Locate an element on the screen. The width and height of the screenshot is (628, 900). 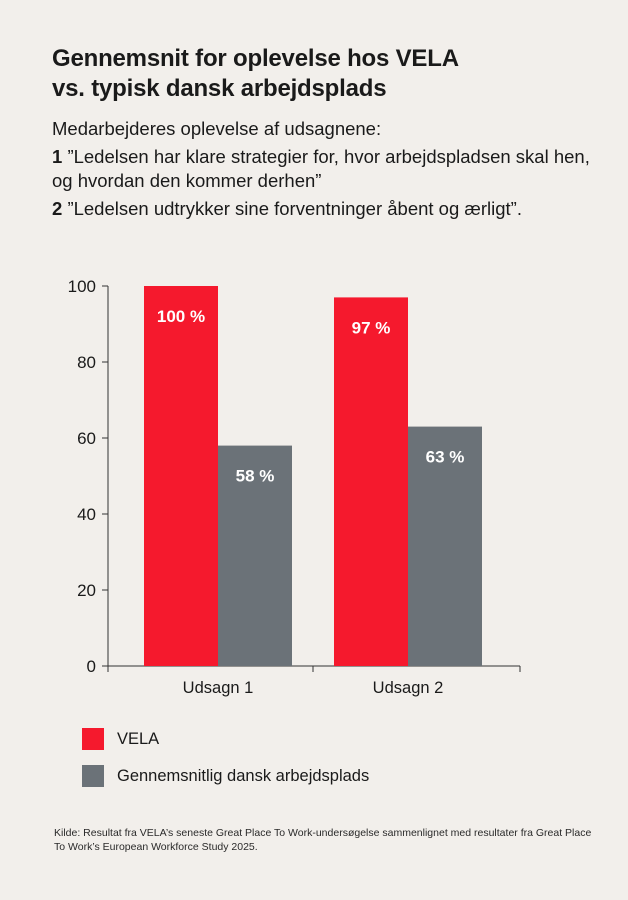
legend-label-vela: VELA is located at coordinates (138, 738).